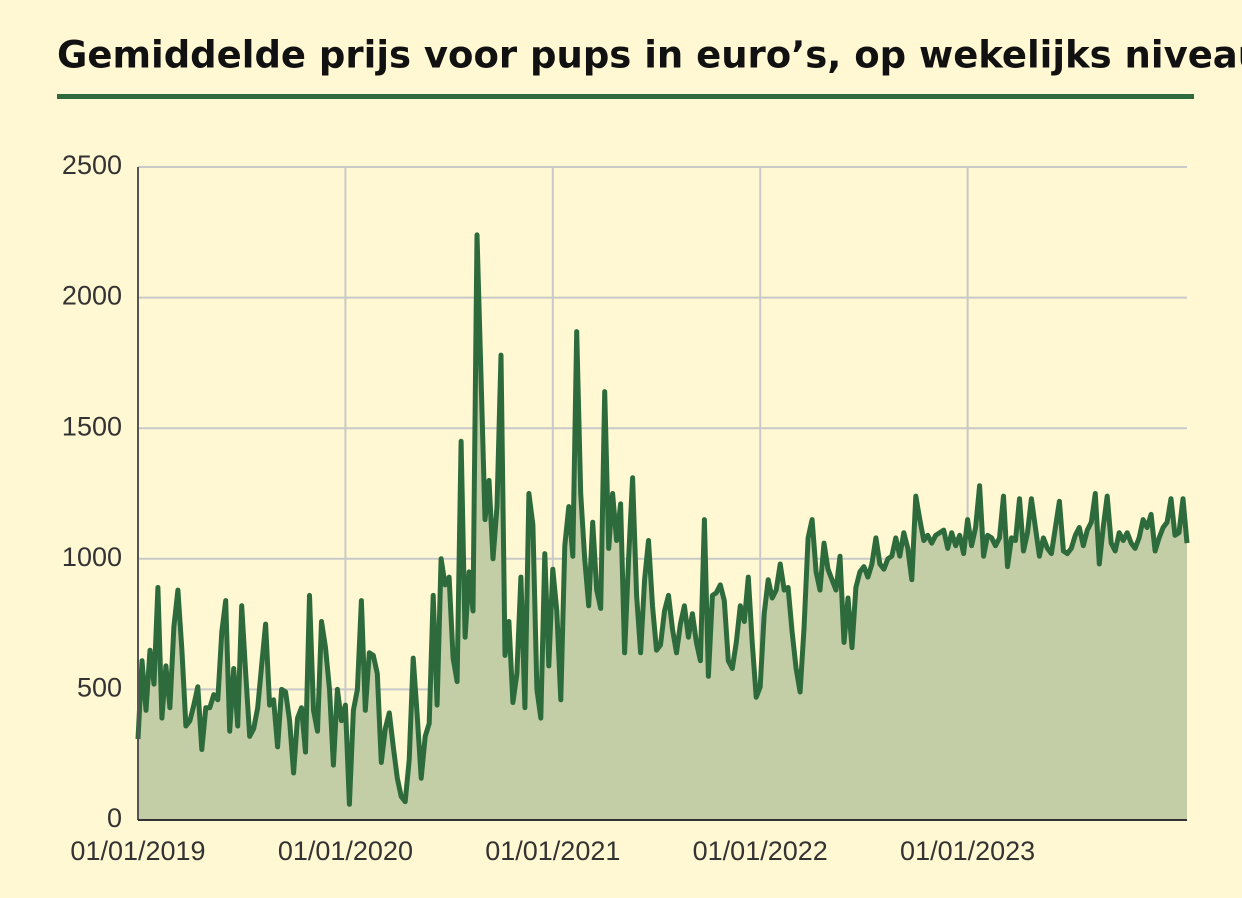 This screenshot has height=898, width=1242. I want to click on y-tick-label: 2500, so click(92, 165).